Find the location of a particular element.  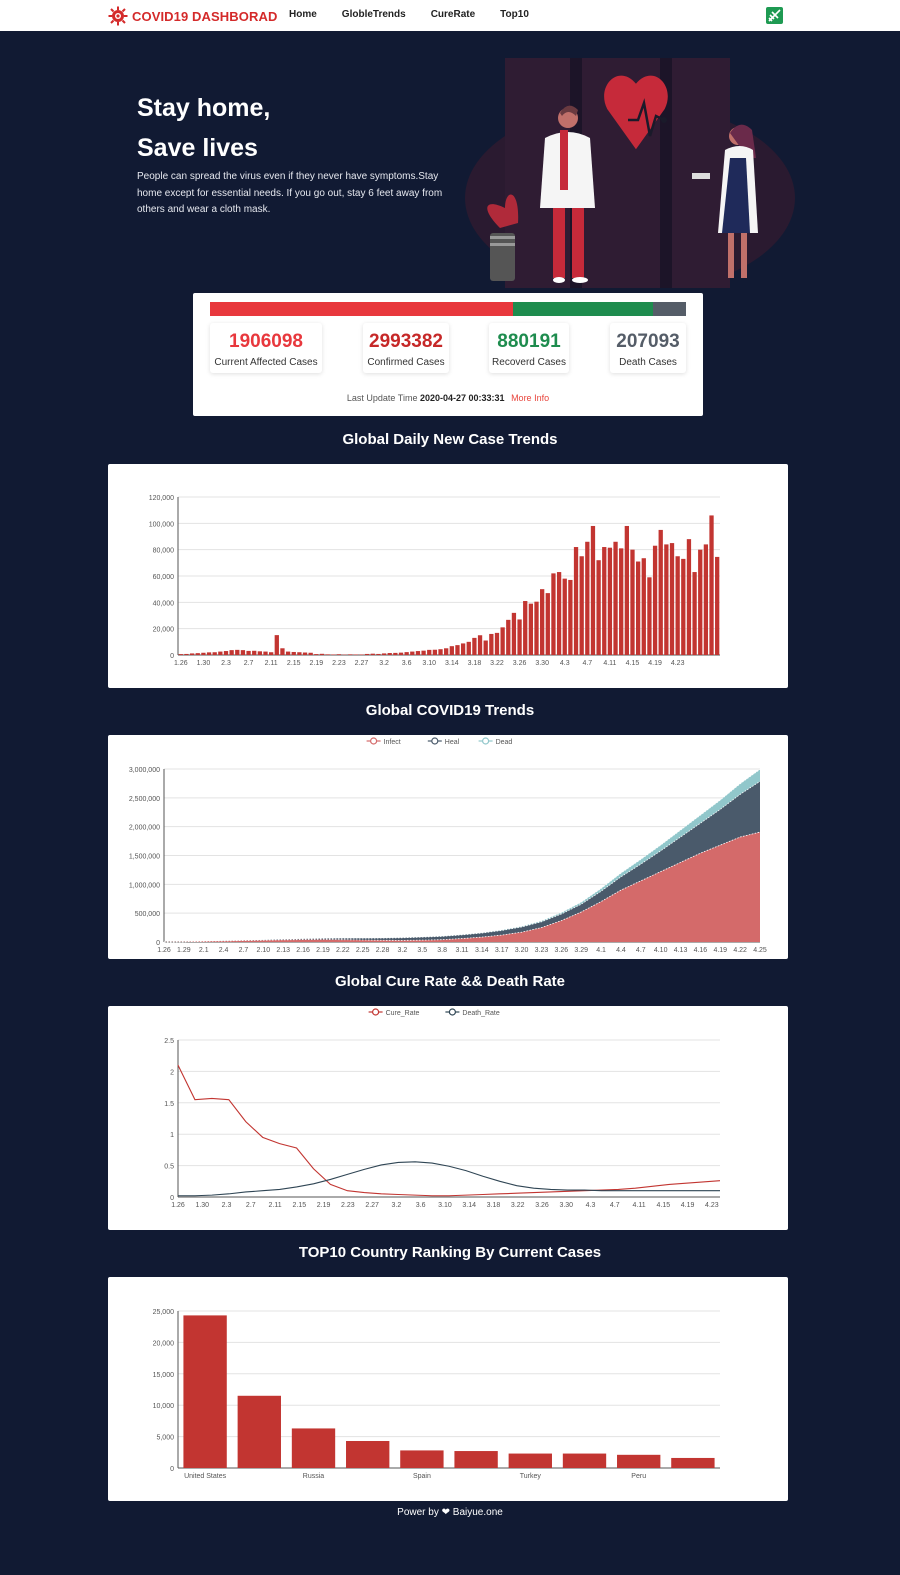

nav-top10: Top10 is located at coordinates (514, 14).